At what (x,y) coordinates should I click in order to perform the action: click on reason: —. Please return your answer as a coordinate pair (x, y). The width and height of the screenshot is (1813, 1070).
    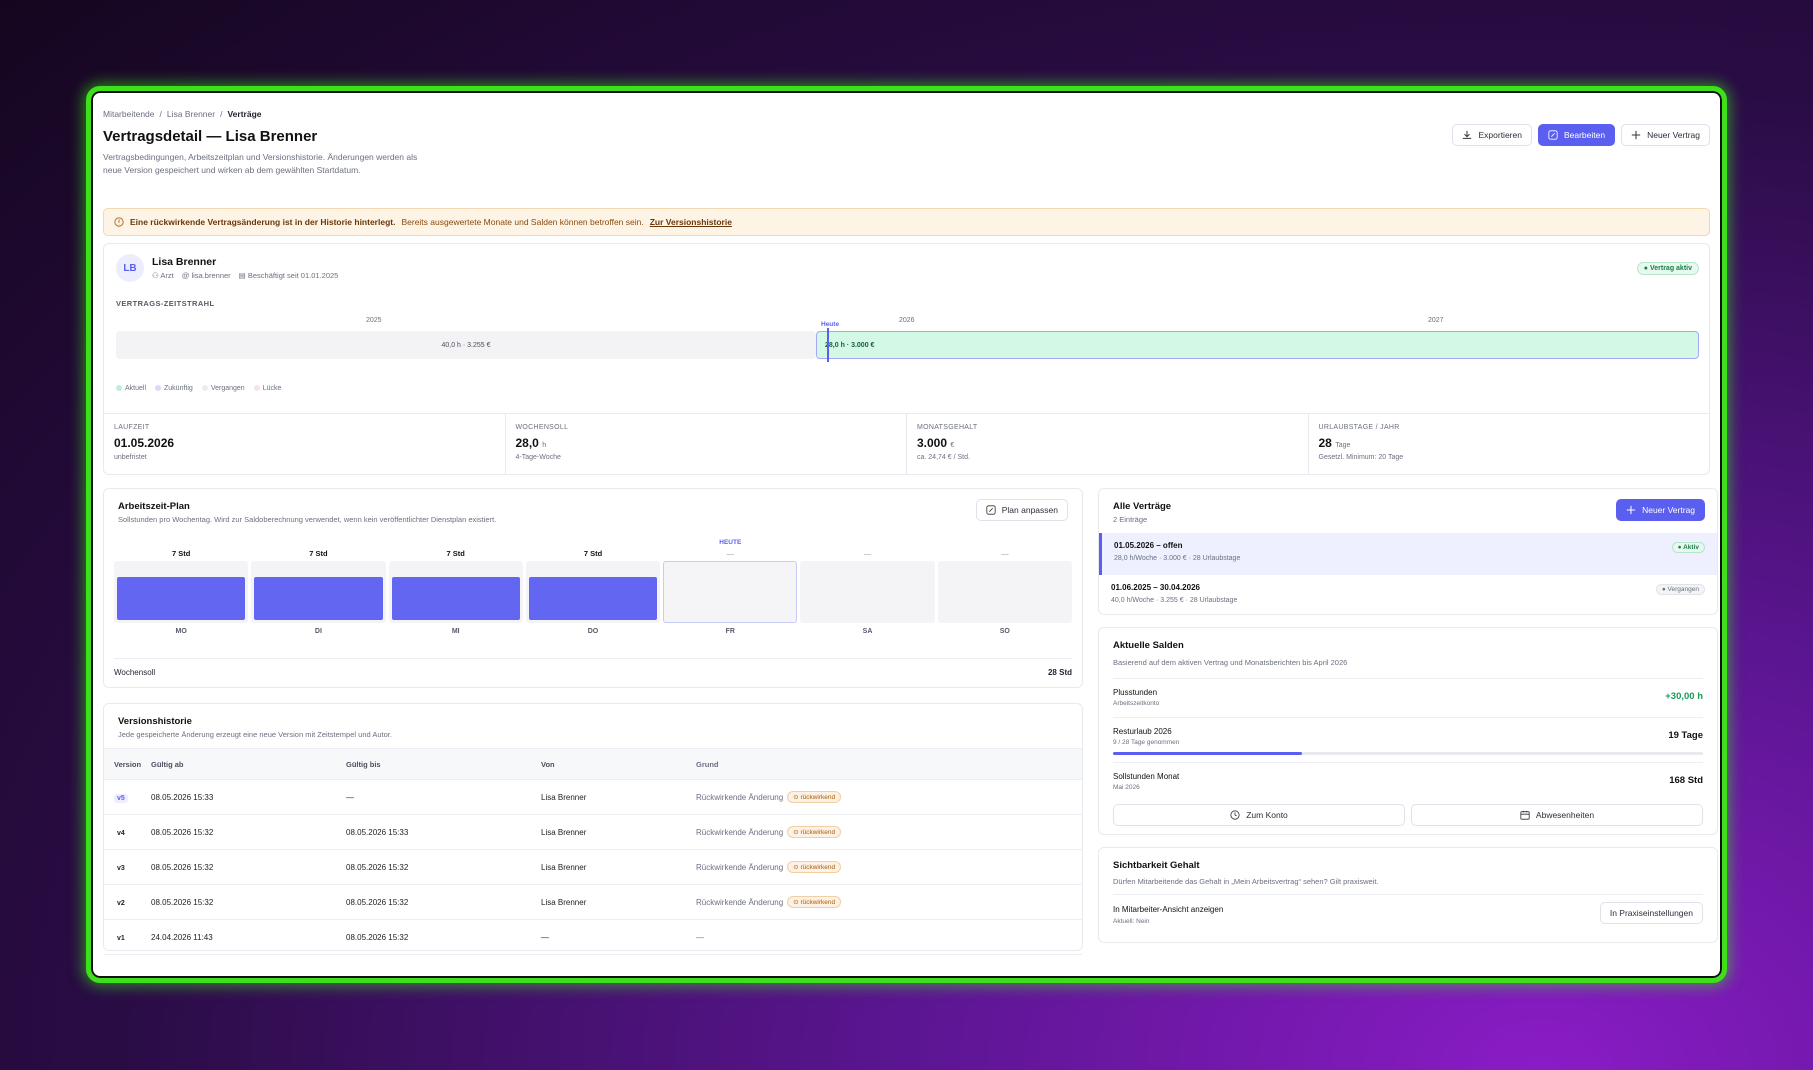
    Looking at the image, I should click on (700, 937).